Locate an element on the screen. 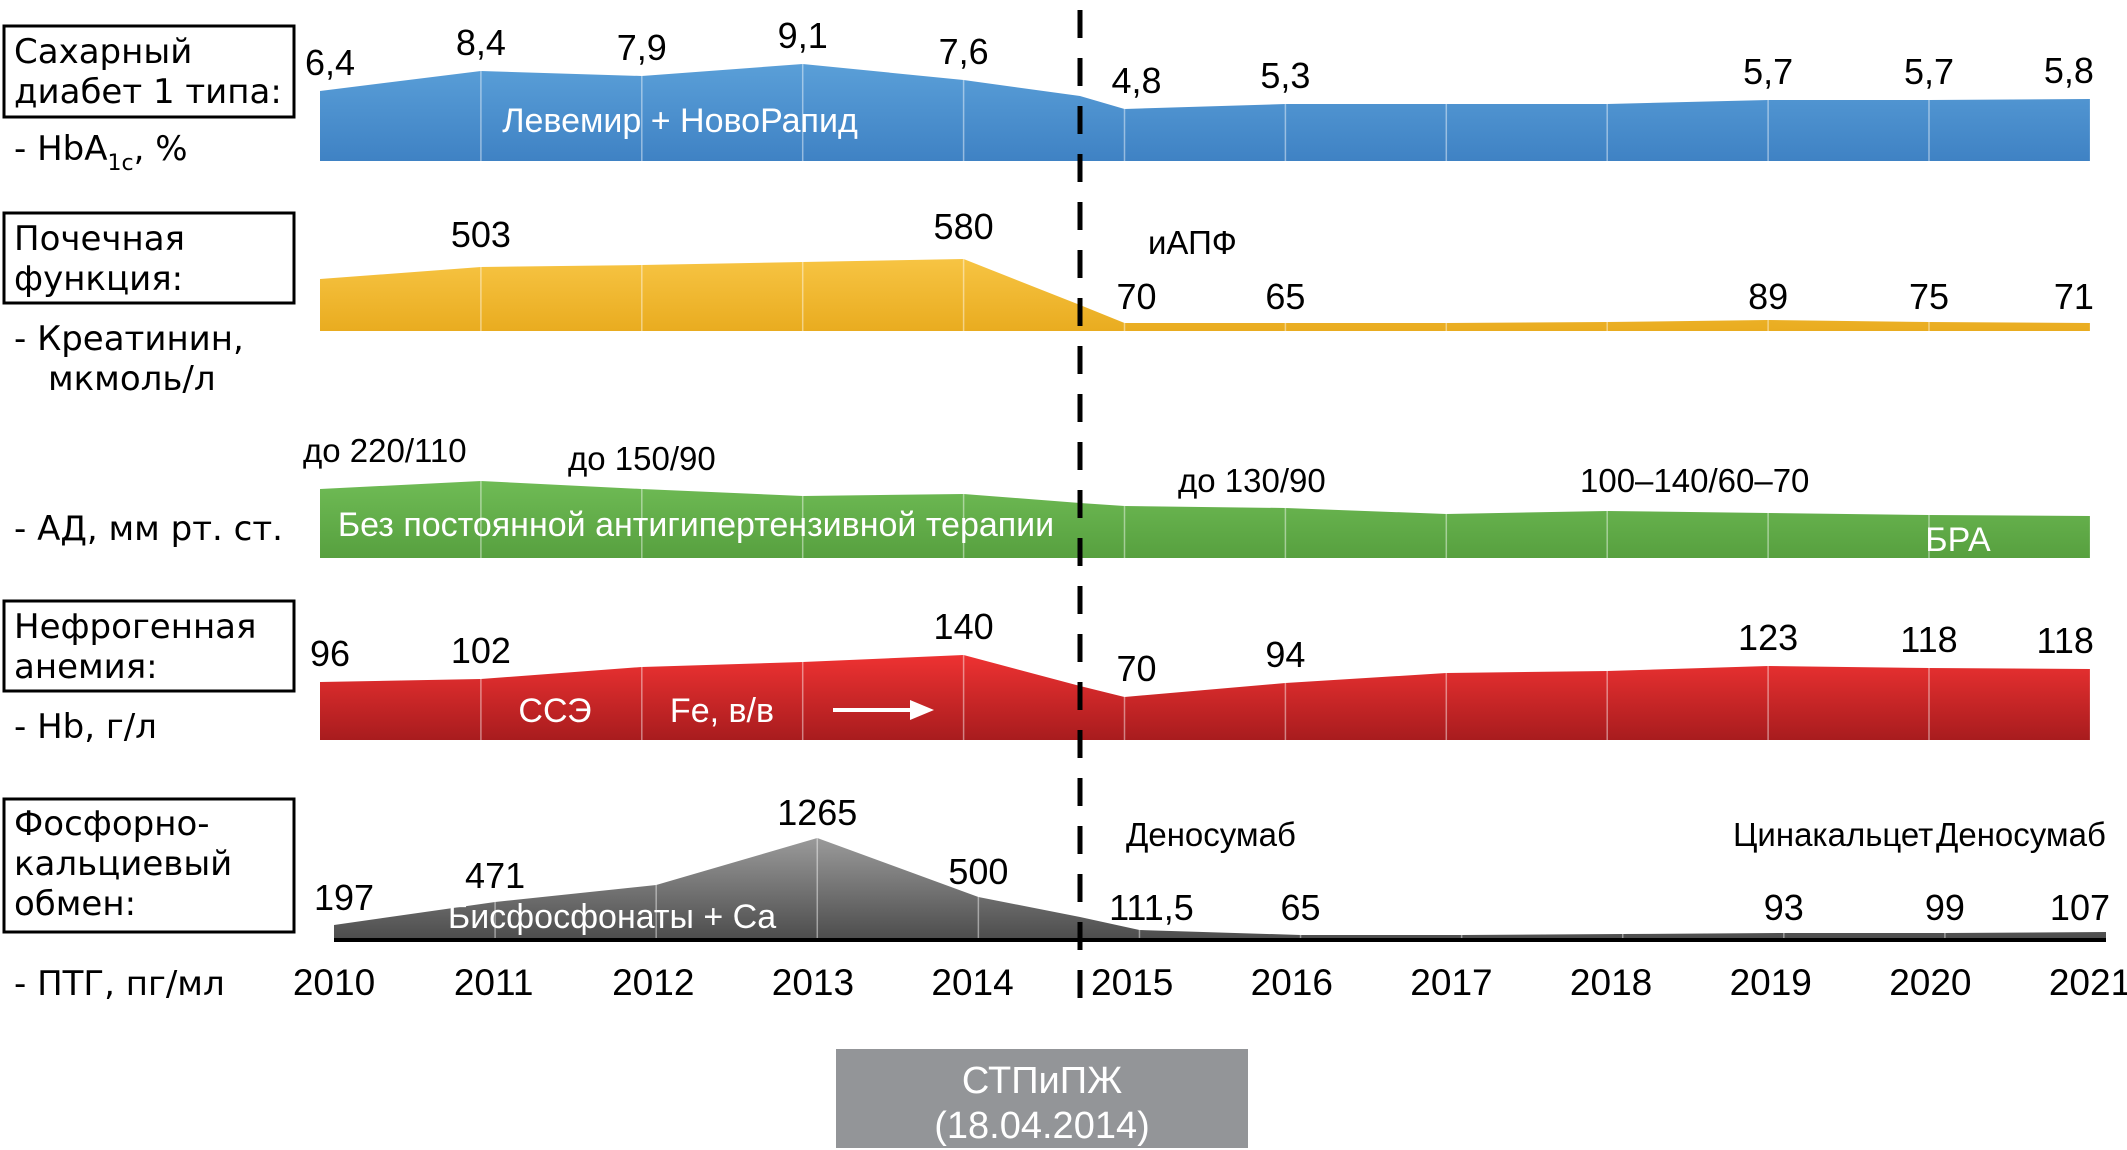 The width and height of the screenshot is (2127, 1150). category-label-line: обмен: is located at coordinates (75, 904).